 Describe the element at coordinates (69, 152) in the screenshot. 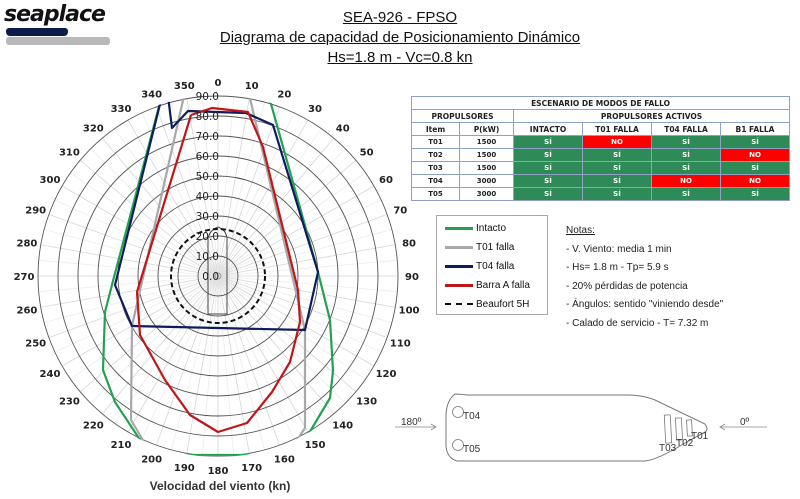

I see `angle-tick-310: 310` at that location.